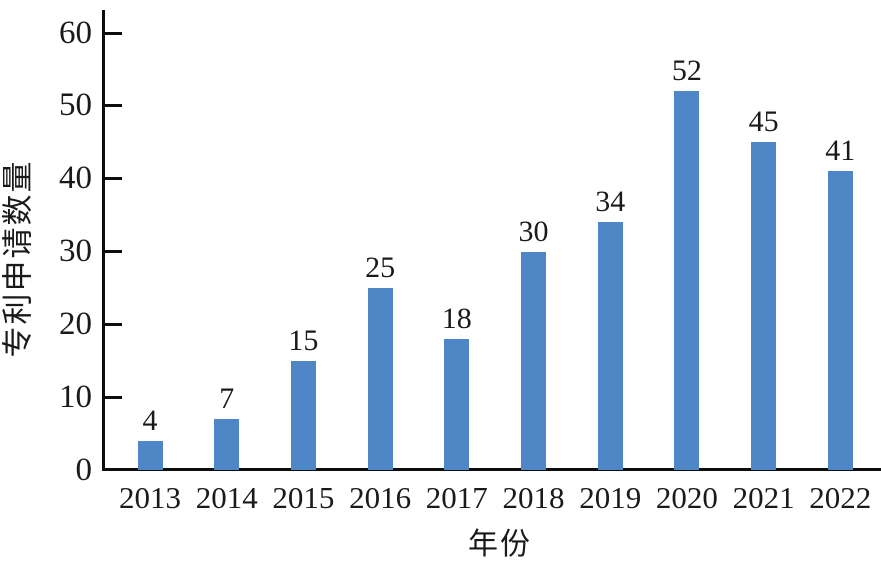 The height and width of the screenshot is (567, 881). Describe the element at coordinates (687, 280) in the screenshot. I see `bar-2020` at that location.